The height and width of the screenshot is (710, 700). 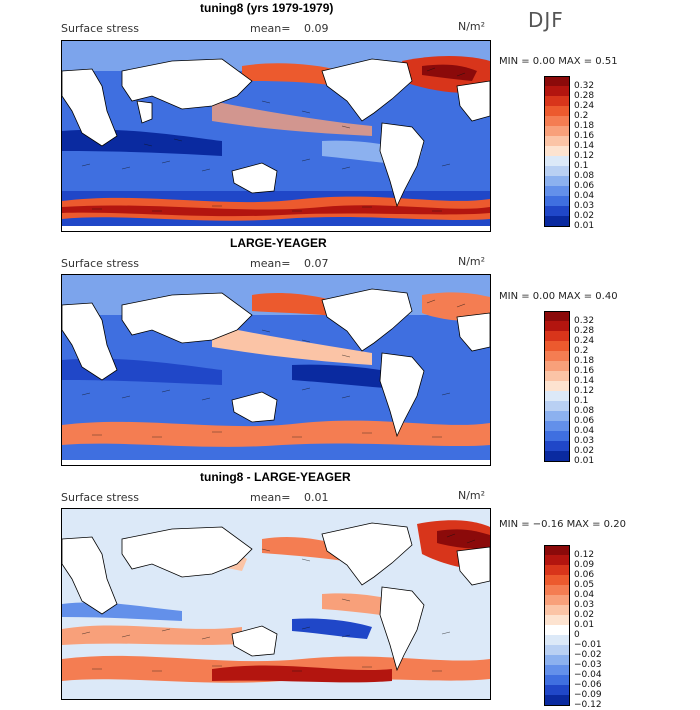 I want to click on panel-2-variable: Surface stress, so click(x=100, y=263).